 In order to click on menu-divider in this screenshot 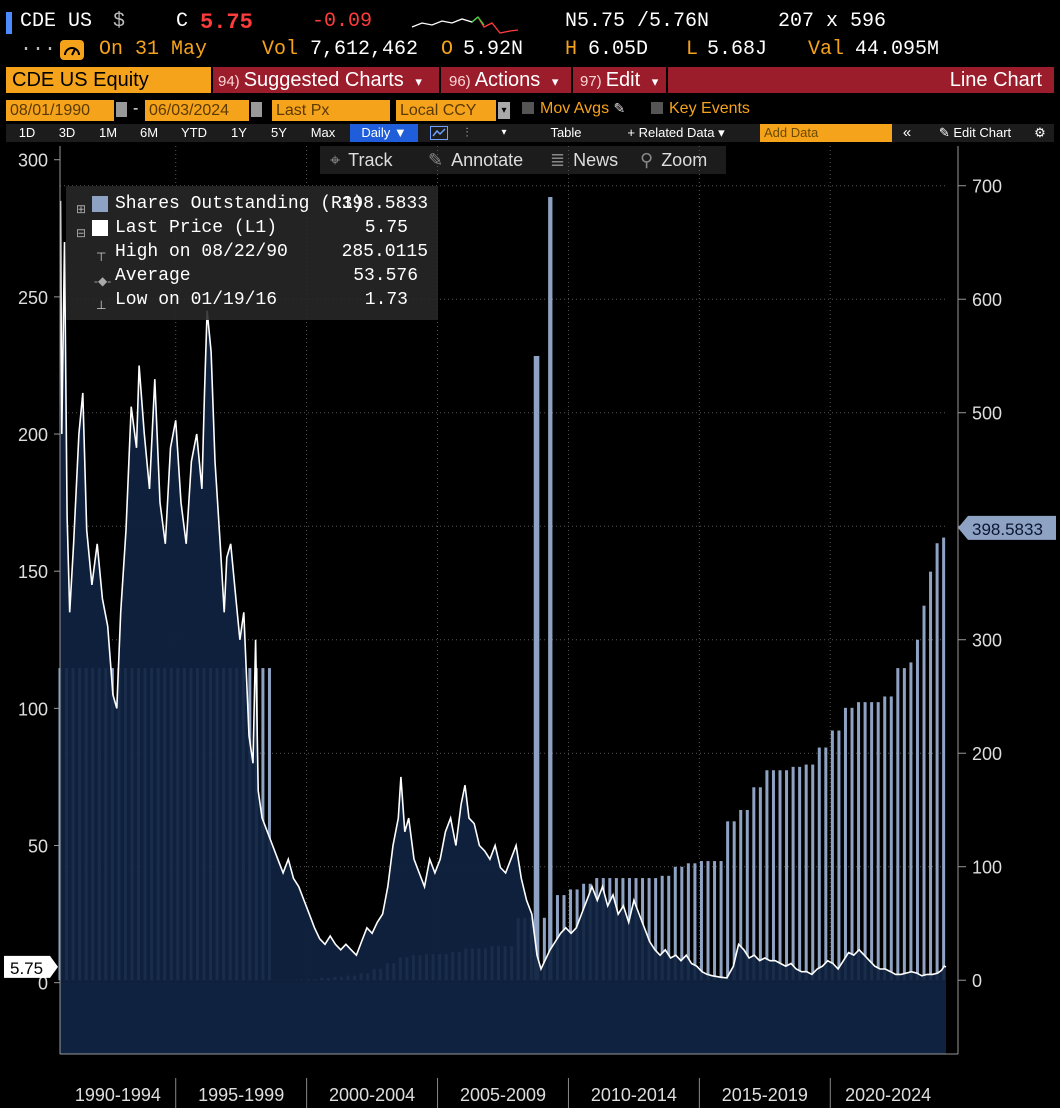, I will do `click(212, 80)`.